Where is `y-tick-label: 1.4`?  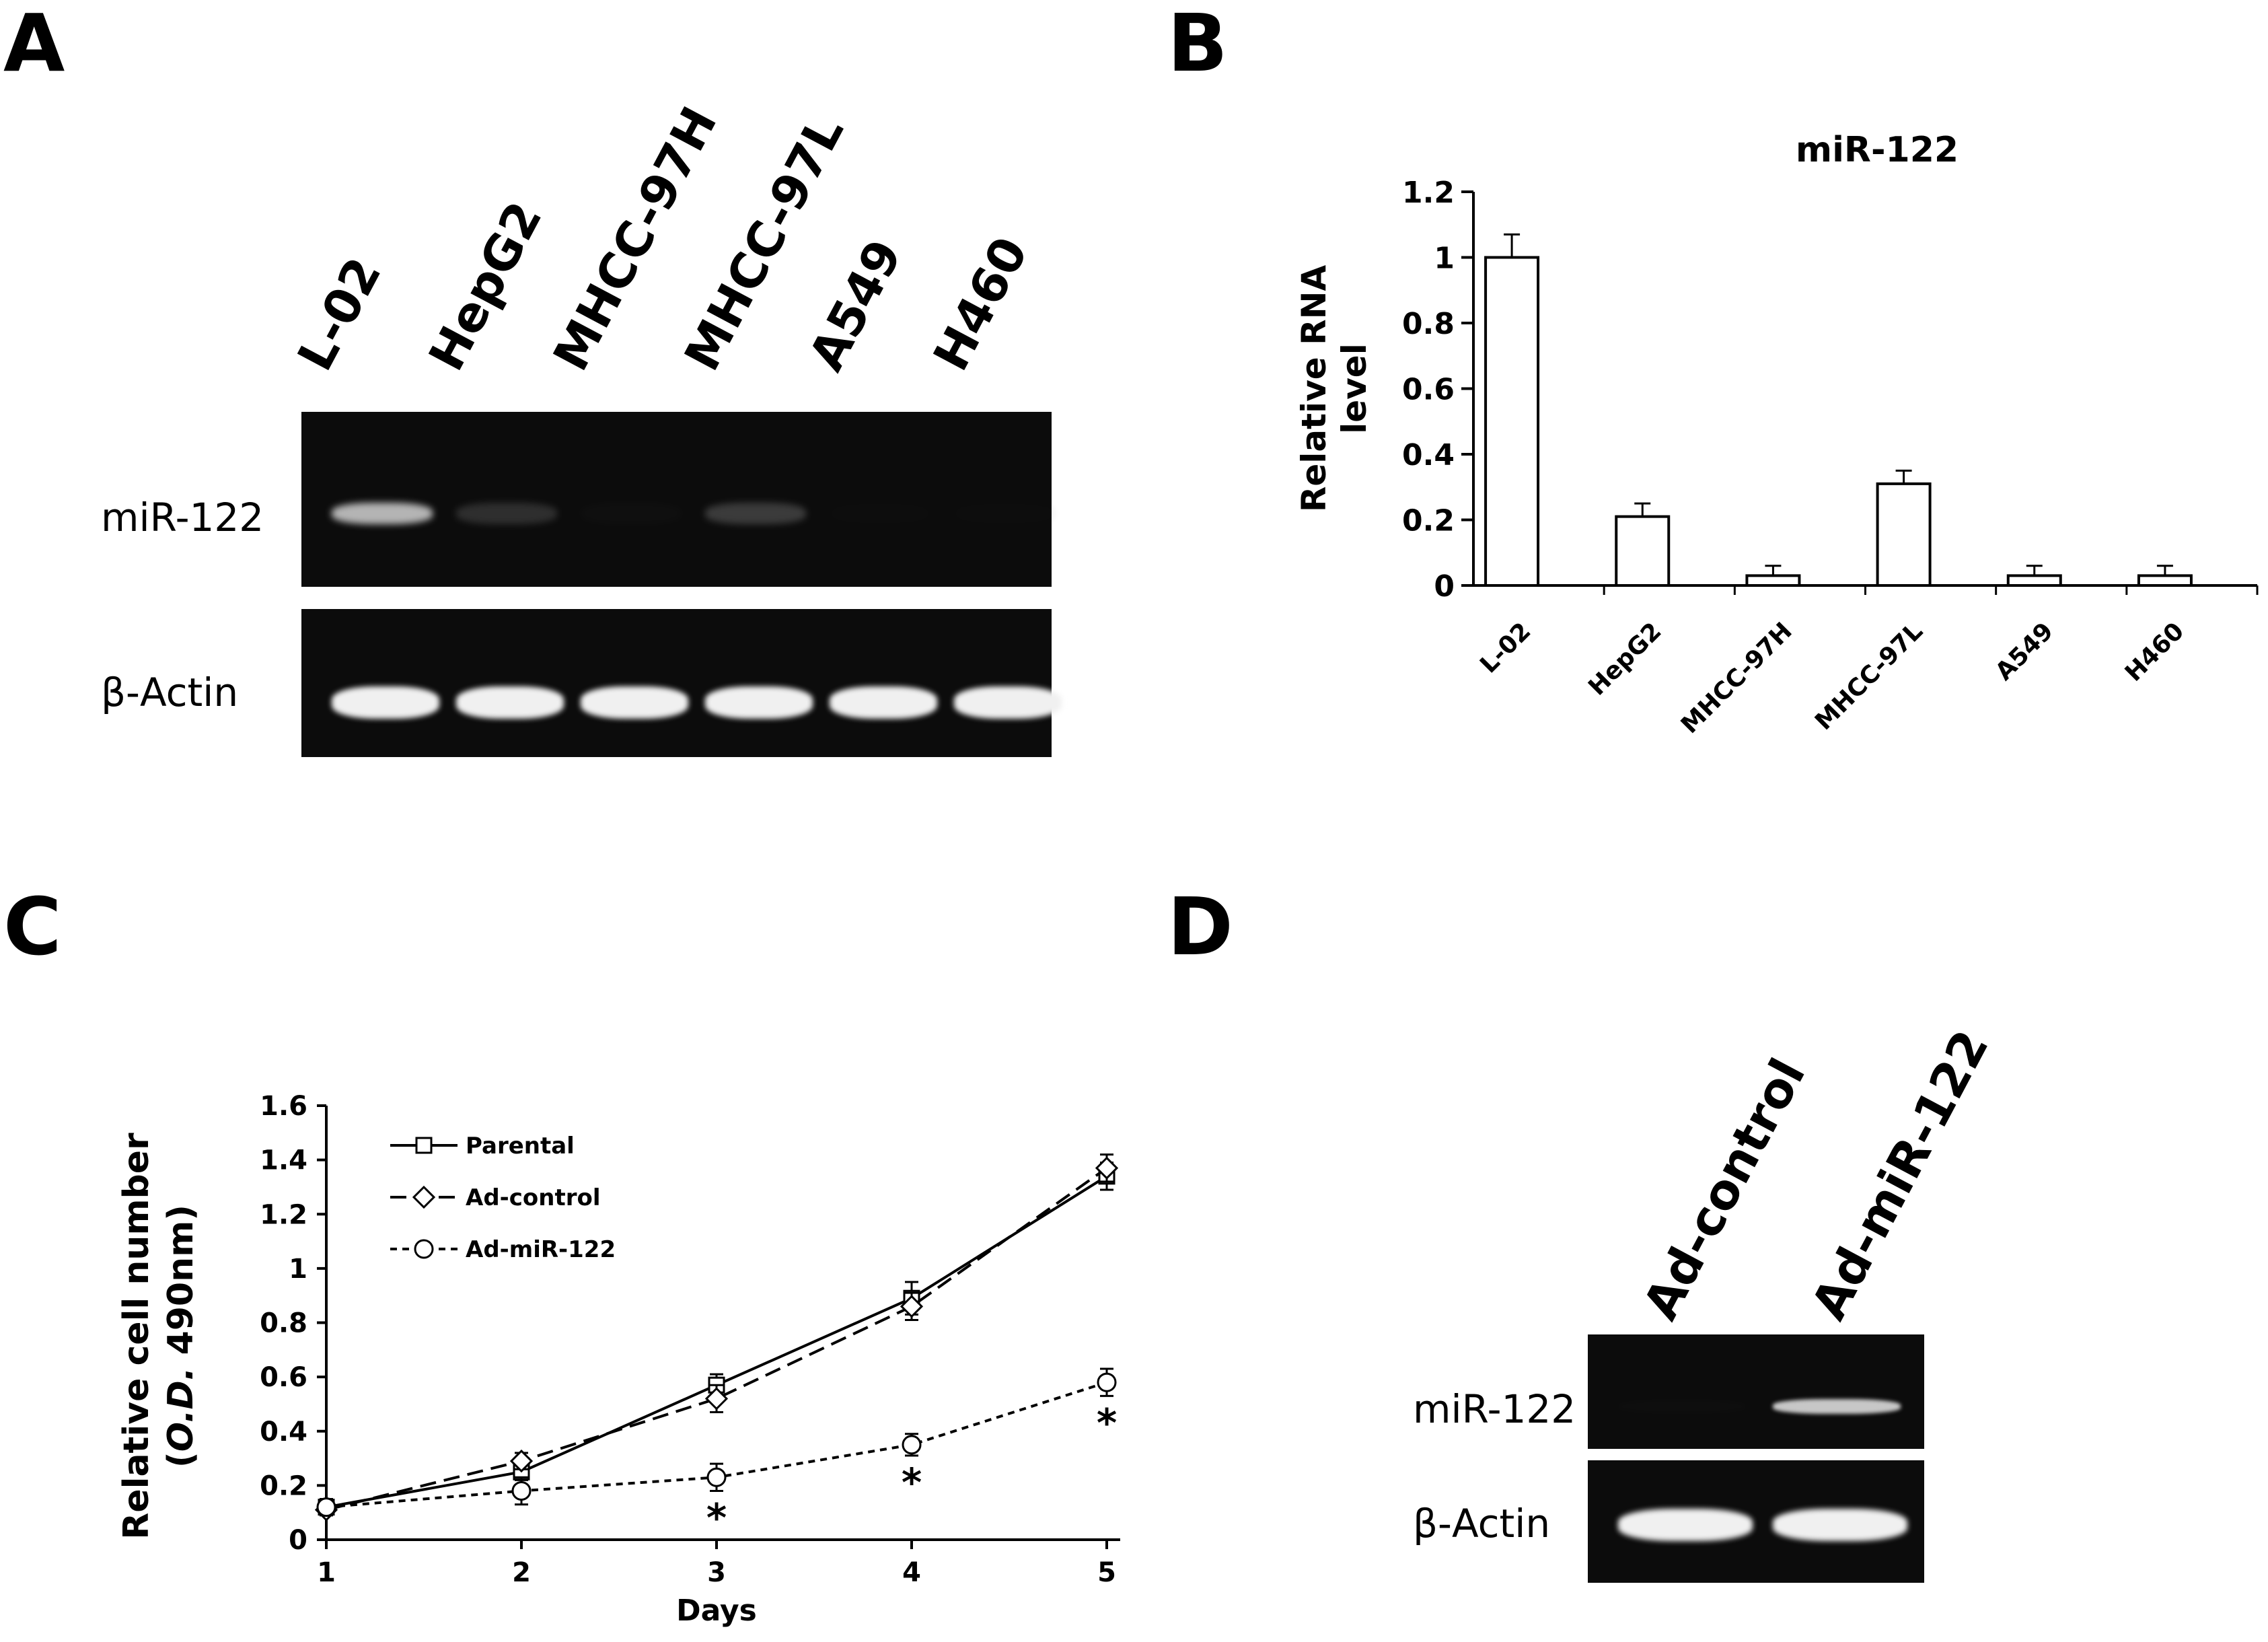
y-tick-label: 1.4 is located at coordinates (283, 1160).